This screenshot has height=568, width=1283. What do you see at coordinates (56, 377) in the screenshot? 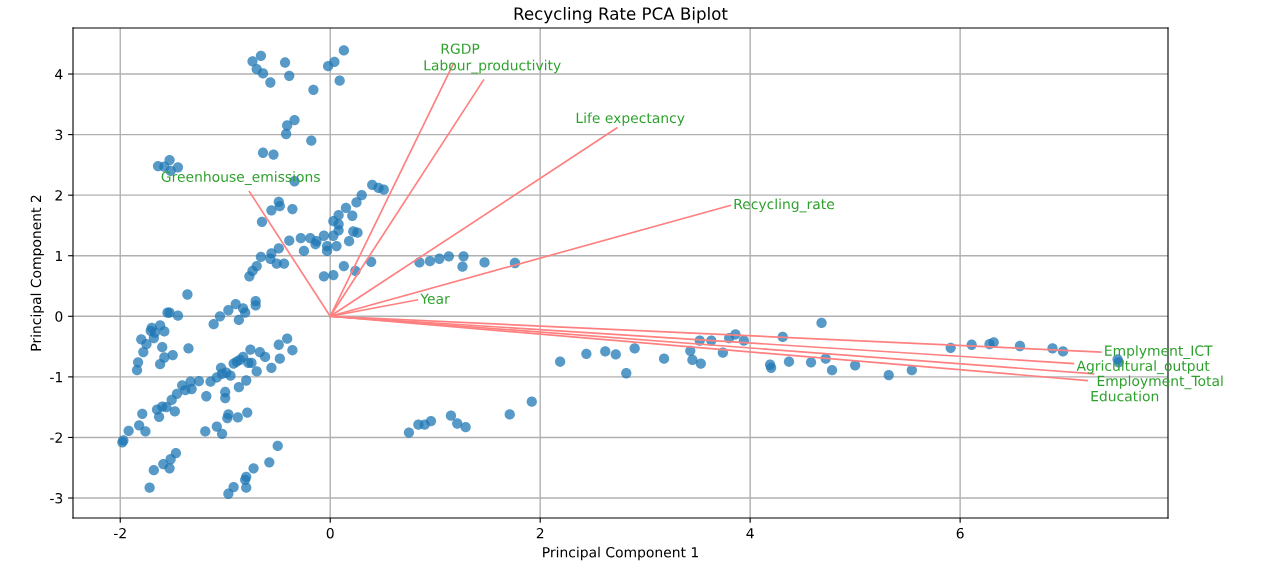
I see `y-tick-label: -1` at bounding box center [56, 377].